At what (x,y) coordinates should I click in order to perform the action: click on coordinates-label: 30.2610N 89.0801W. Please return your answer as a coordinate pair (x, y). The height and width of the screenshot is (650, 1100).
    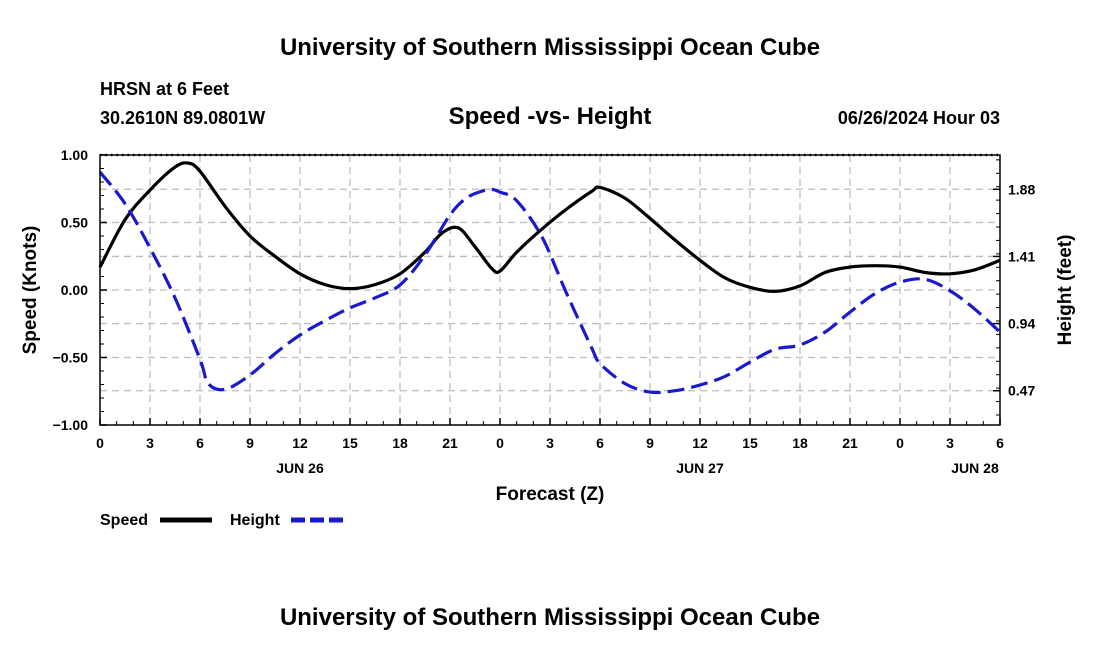
    Looking at the image, I should click on (182, 118).